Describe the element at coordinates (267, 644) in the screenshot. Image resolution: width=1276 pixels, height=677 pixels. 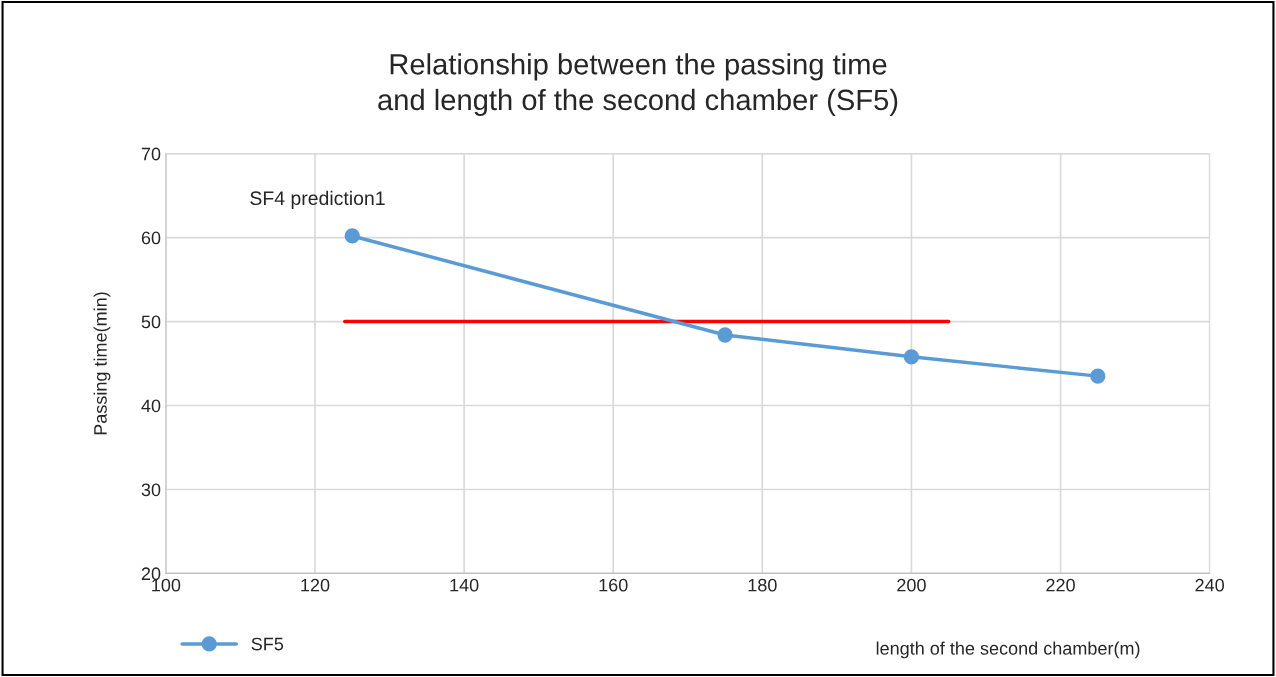
I see `legend-label: SF5` at that location.